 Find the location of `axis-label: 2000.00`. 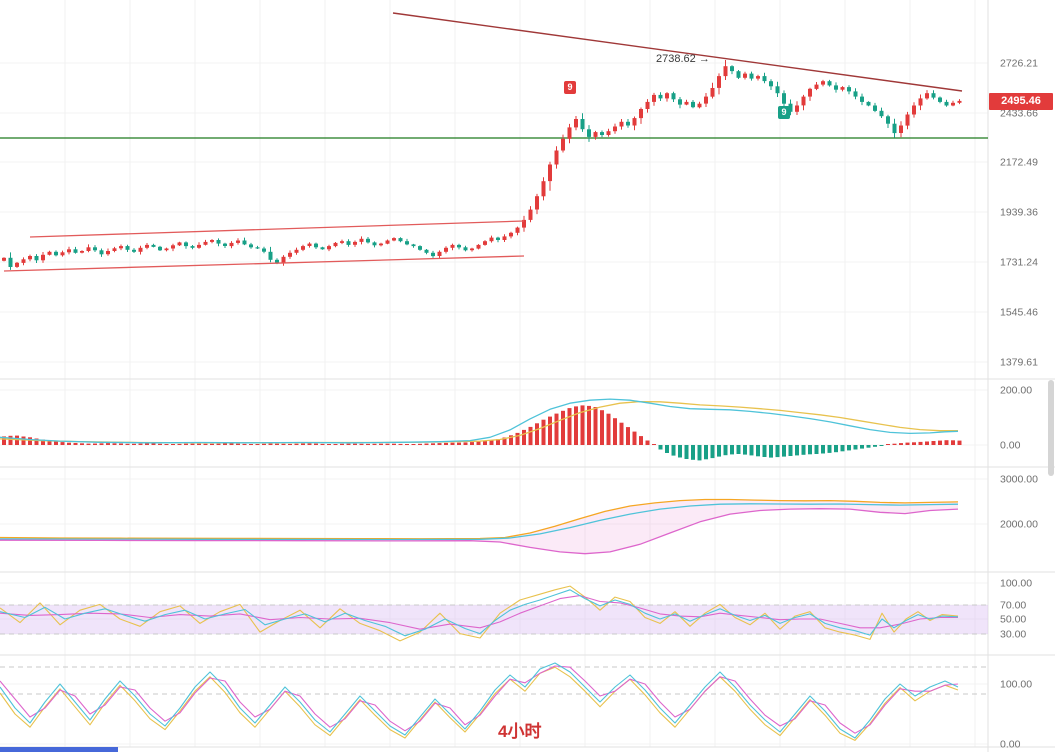

axis-label: 2000.00 is located at coordinates (1019, 525).